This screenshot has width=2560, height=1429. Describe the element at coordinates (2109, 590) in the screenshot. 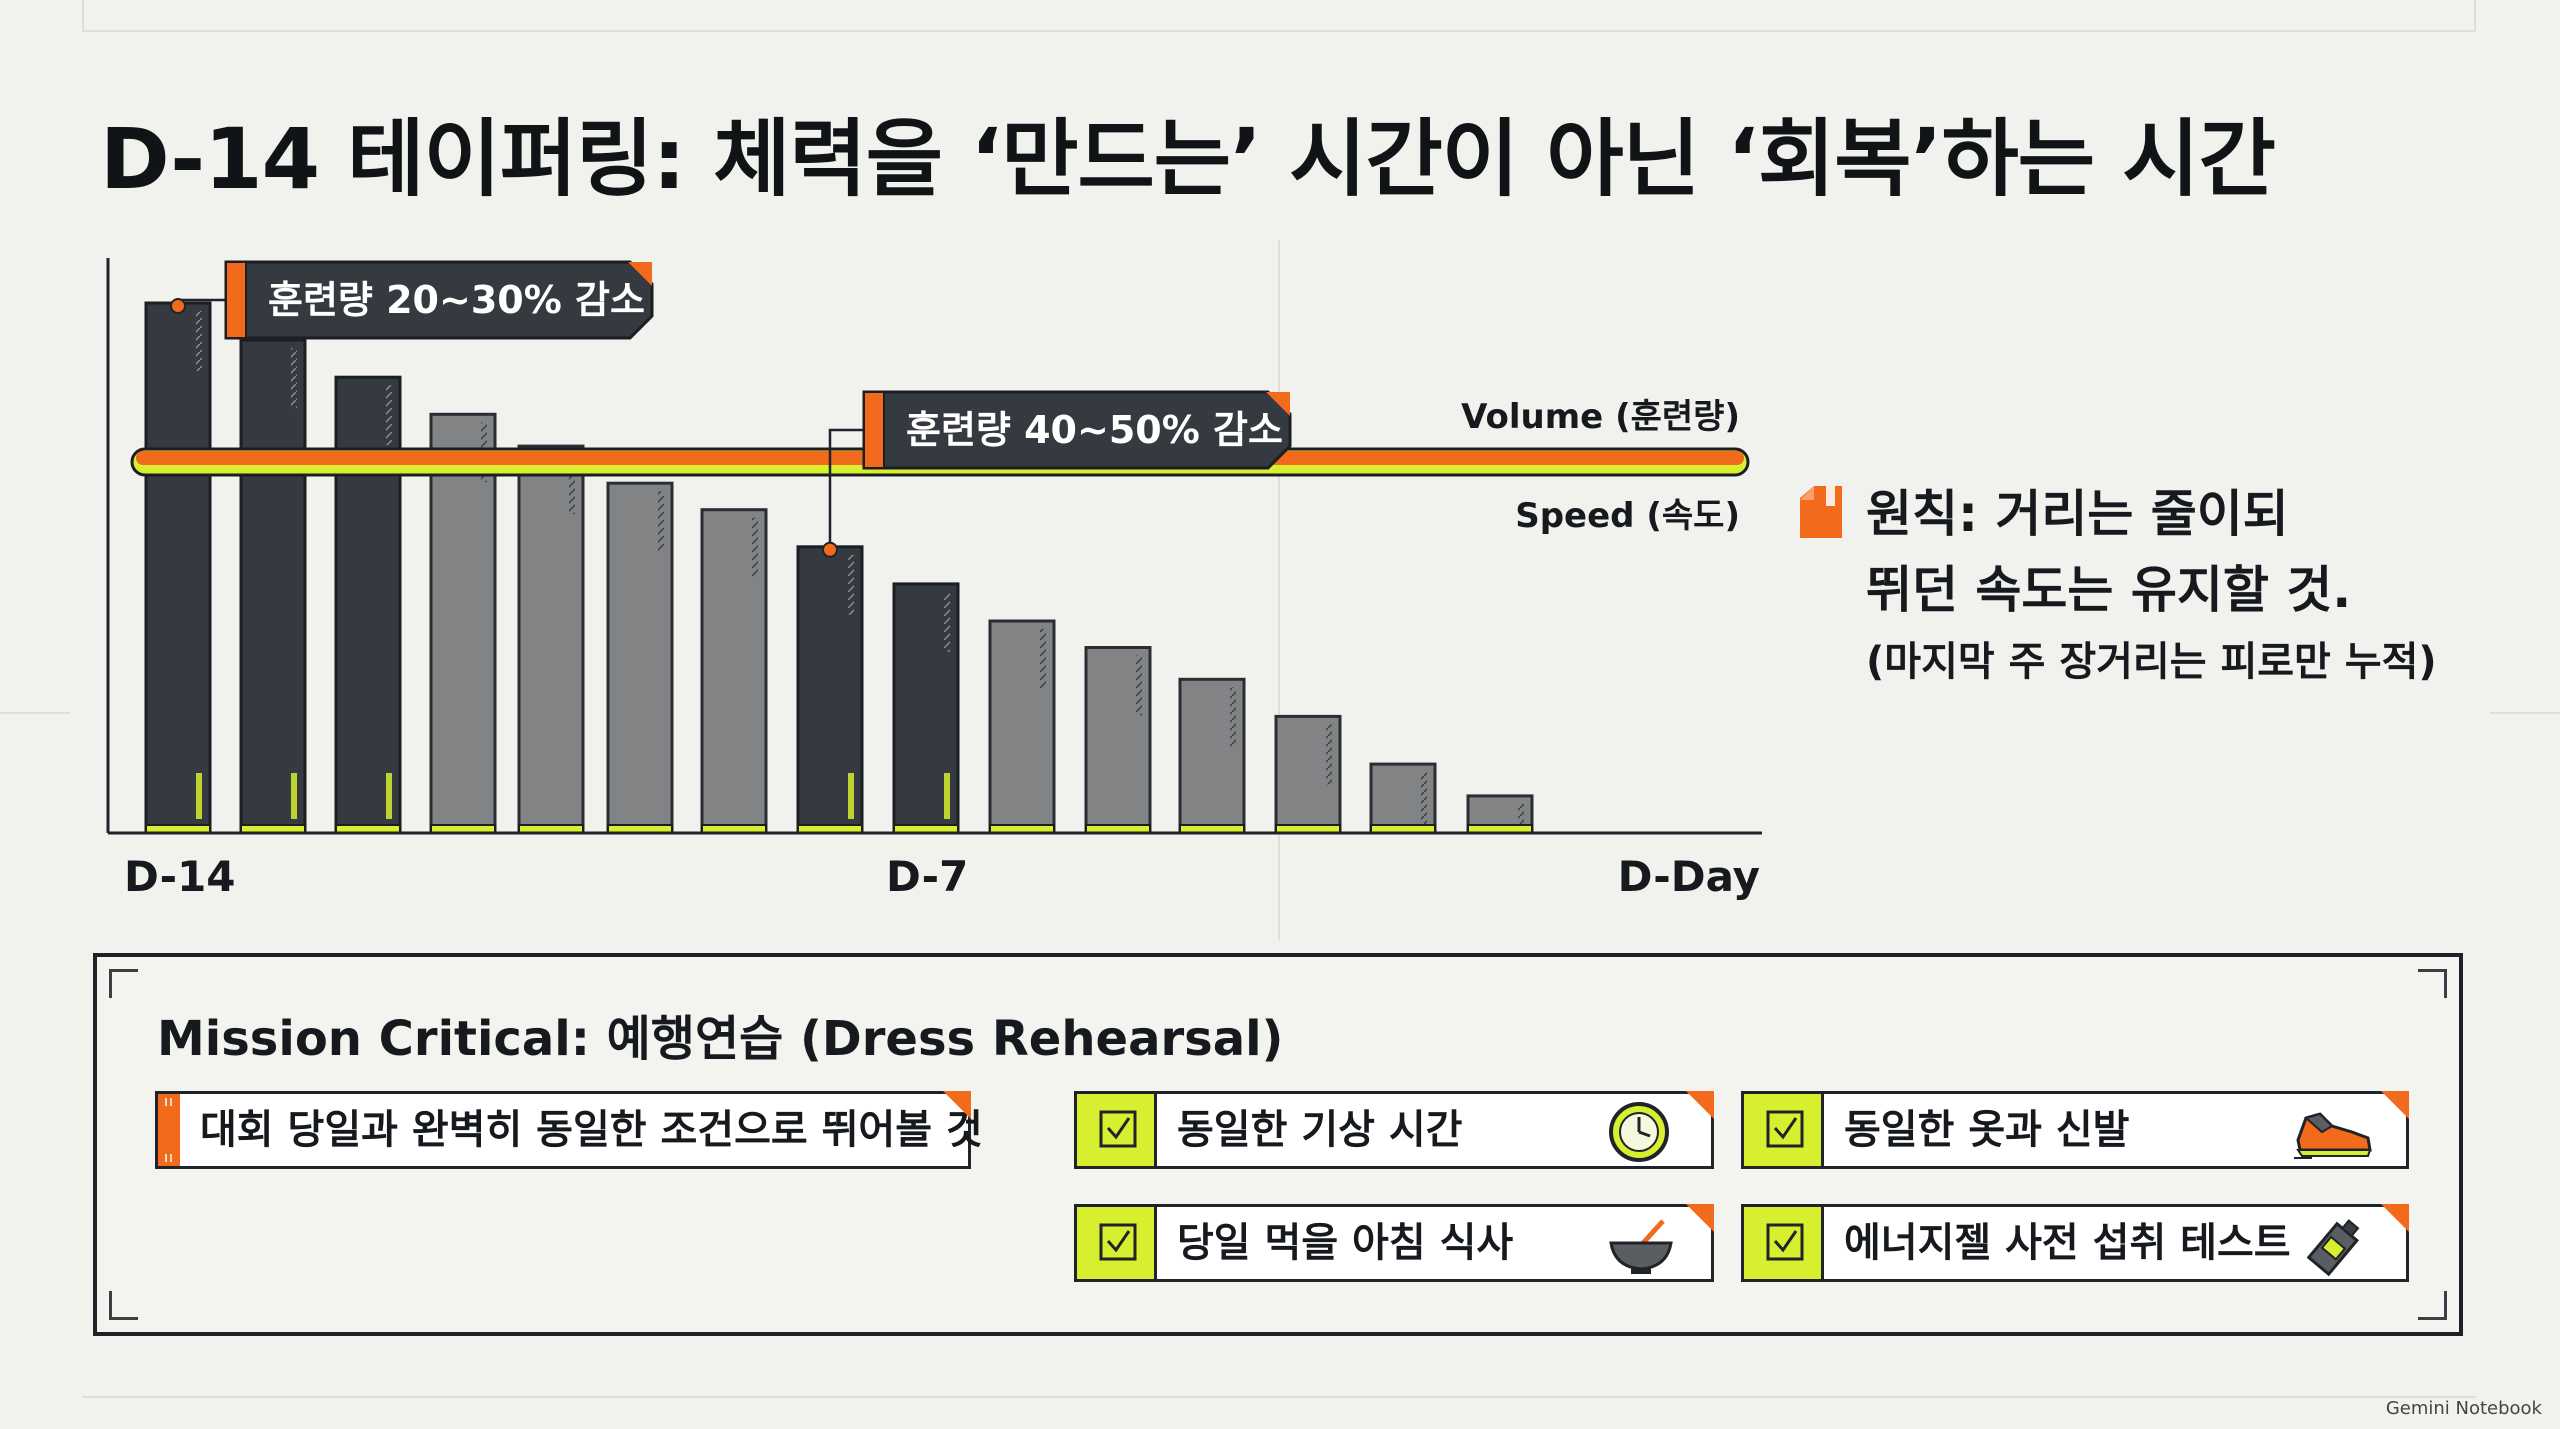

I see `principle-line-2: 뛰던 속도는 유지할 것.` at that location.